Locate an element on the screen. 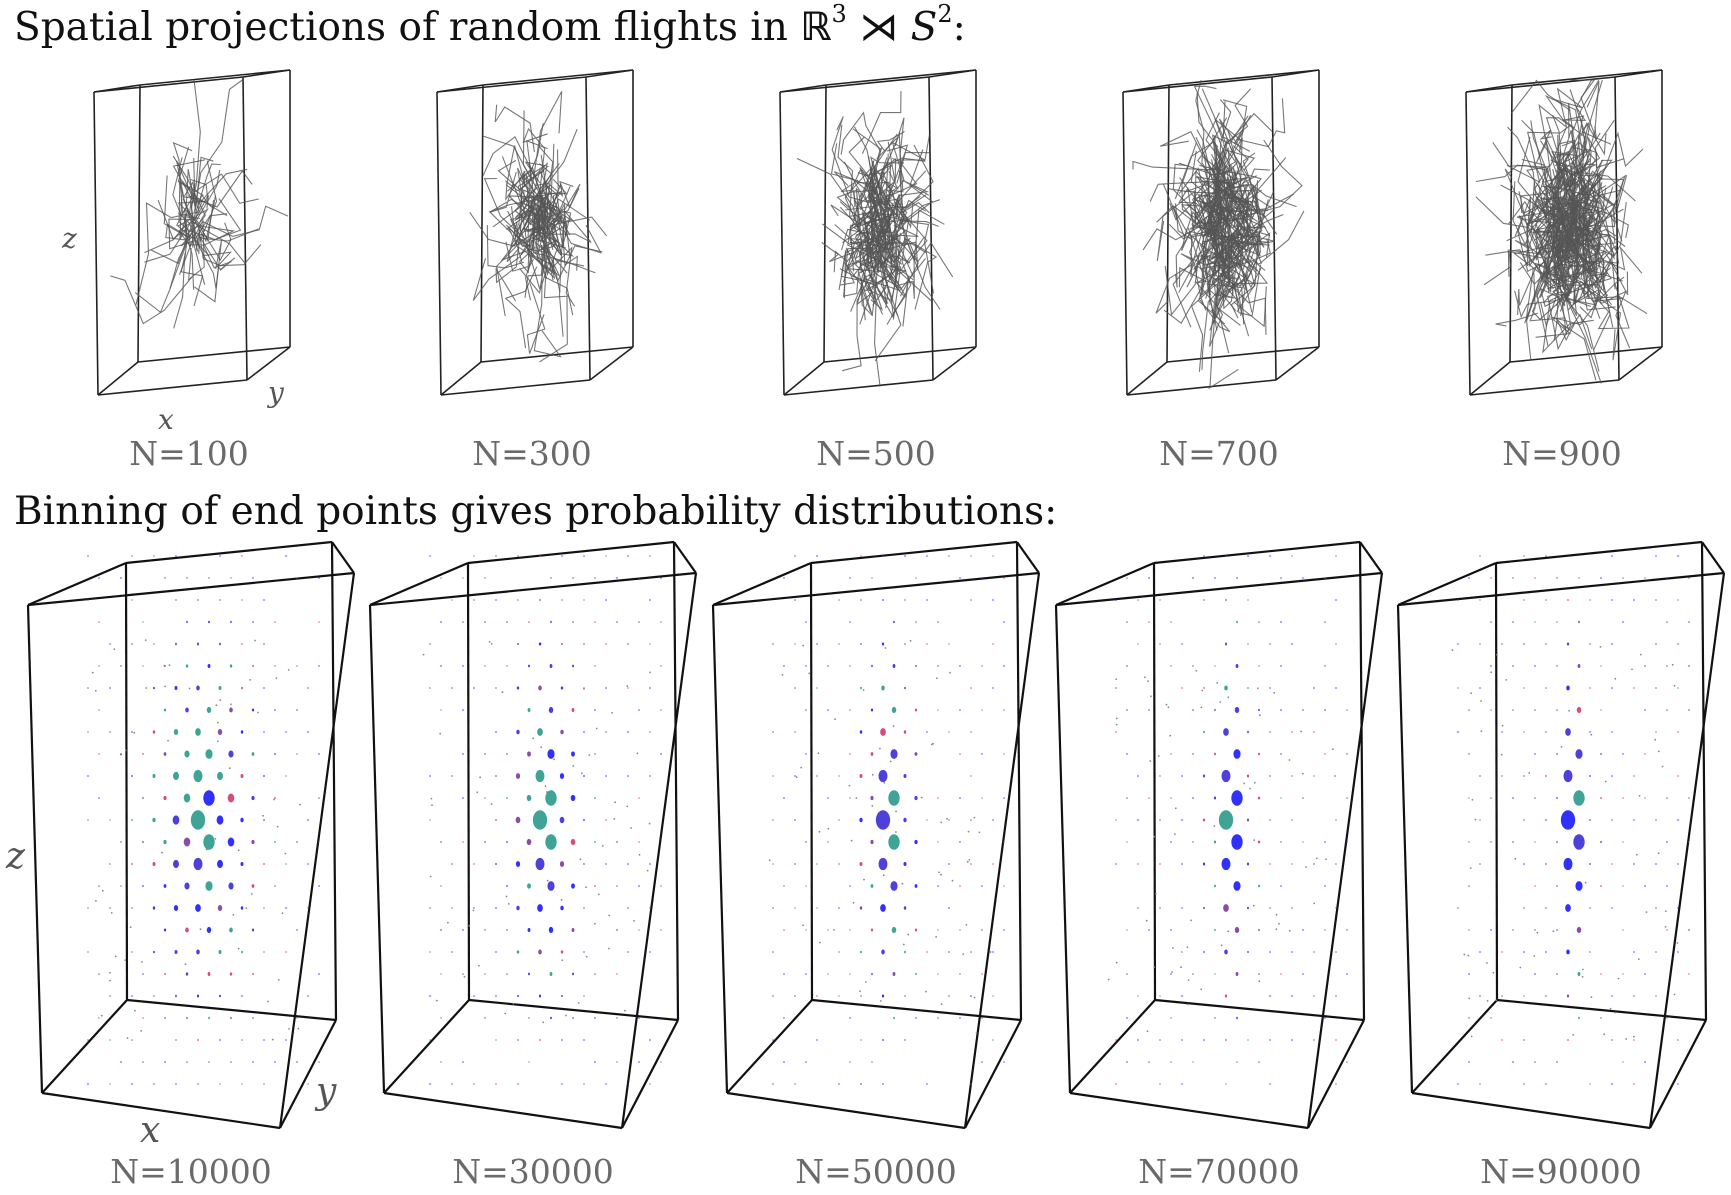  flight-paths is located at coordinates (538, 227).